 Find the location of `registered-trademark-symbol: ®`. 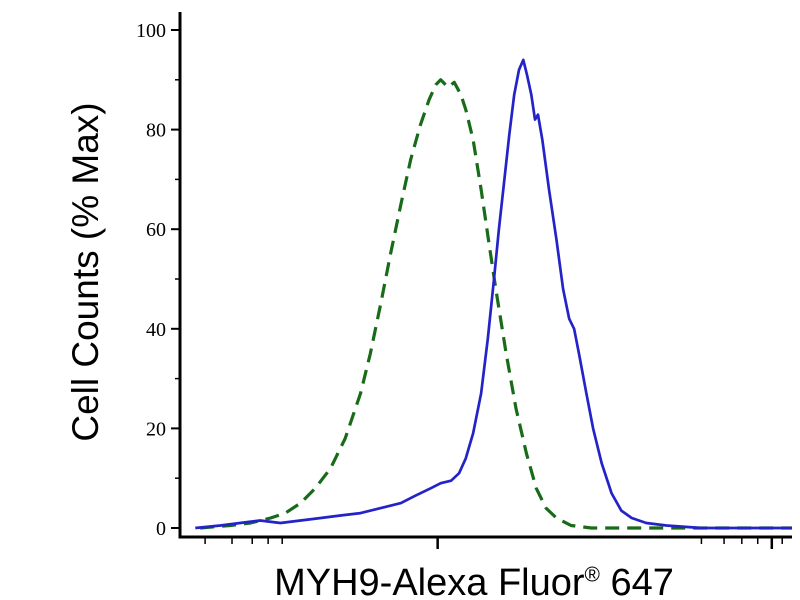

registered-trademark-symbol: ® is located at coordinates (592, 575).